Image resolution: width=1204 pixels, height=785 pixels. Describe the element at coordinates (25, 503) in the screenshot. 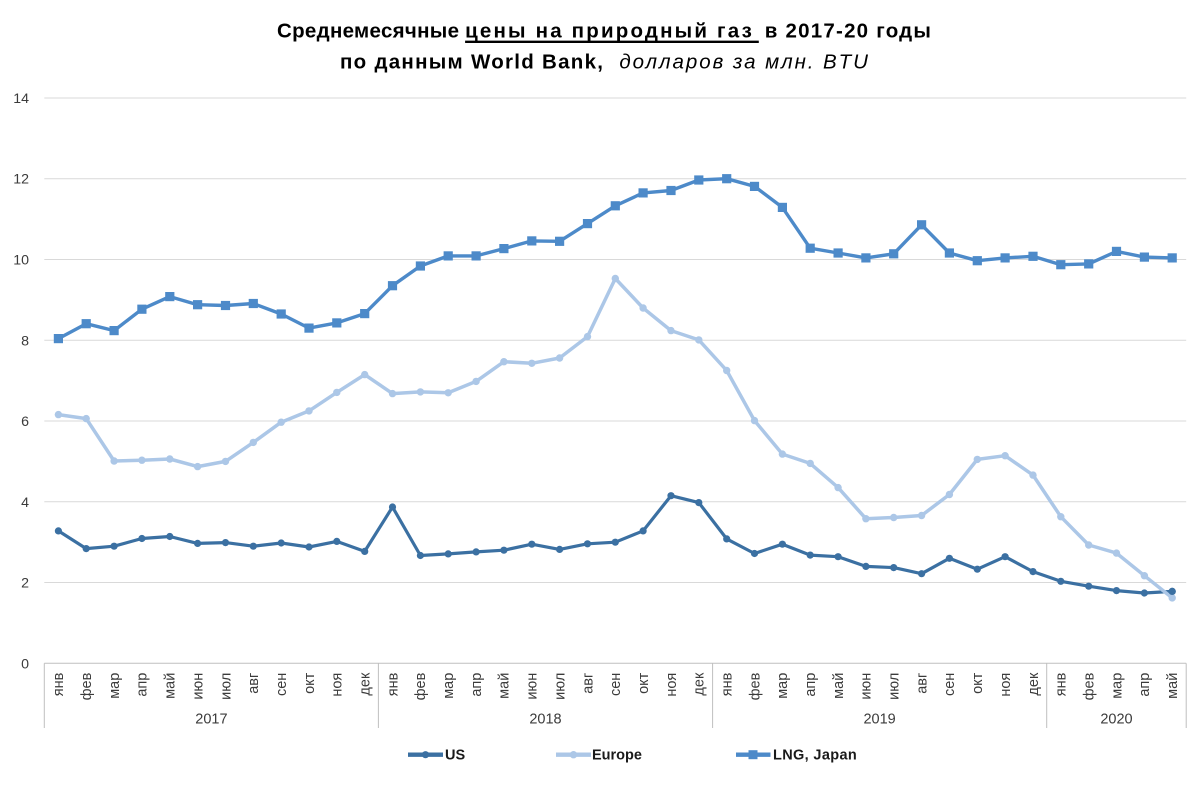

I see `svg-text: 4` at that location.